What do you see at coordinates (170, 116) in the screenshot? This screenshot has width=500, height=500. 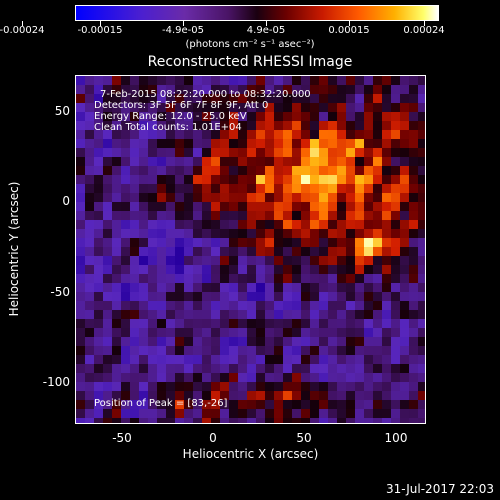 I see `energy-range-label: Energy Range: 12.0 - 25.0 keV` at bounding box center [170, 116].